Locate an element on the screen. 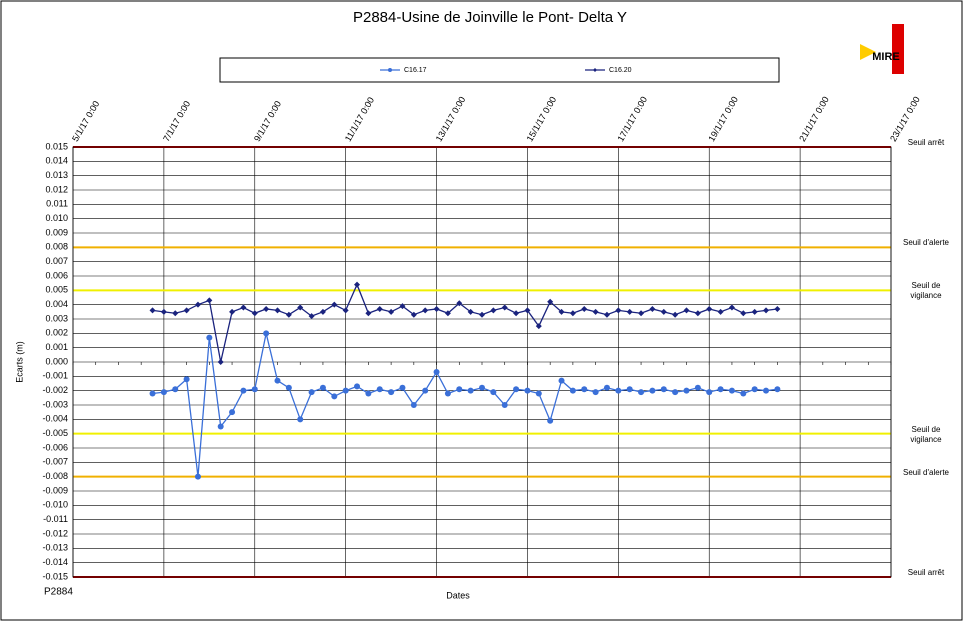  y-tick-label: 0.003 is located at coordinates (56, 318).